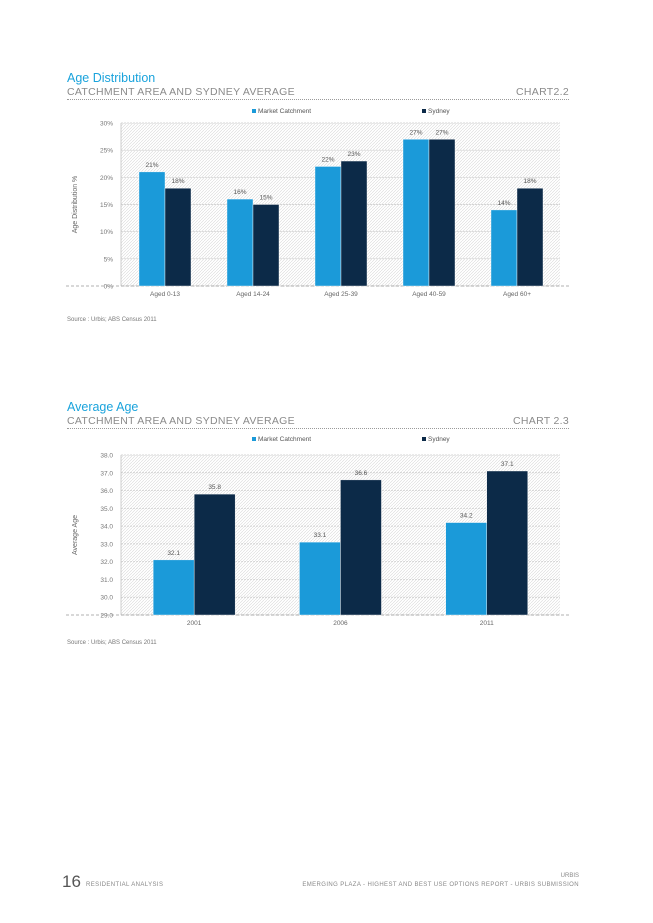 The image size is (653, 923). Describe the element at coordinates (106, 580) in the screenshot. I see `y-tick-label: 31.0` at that location.